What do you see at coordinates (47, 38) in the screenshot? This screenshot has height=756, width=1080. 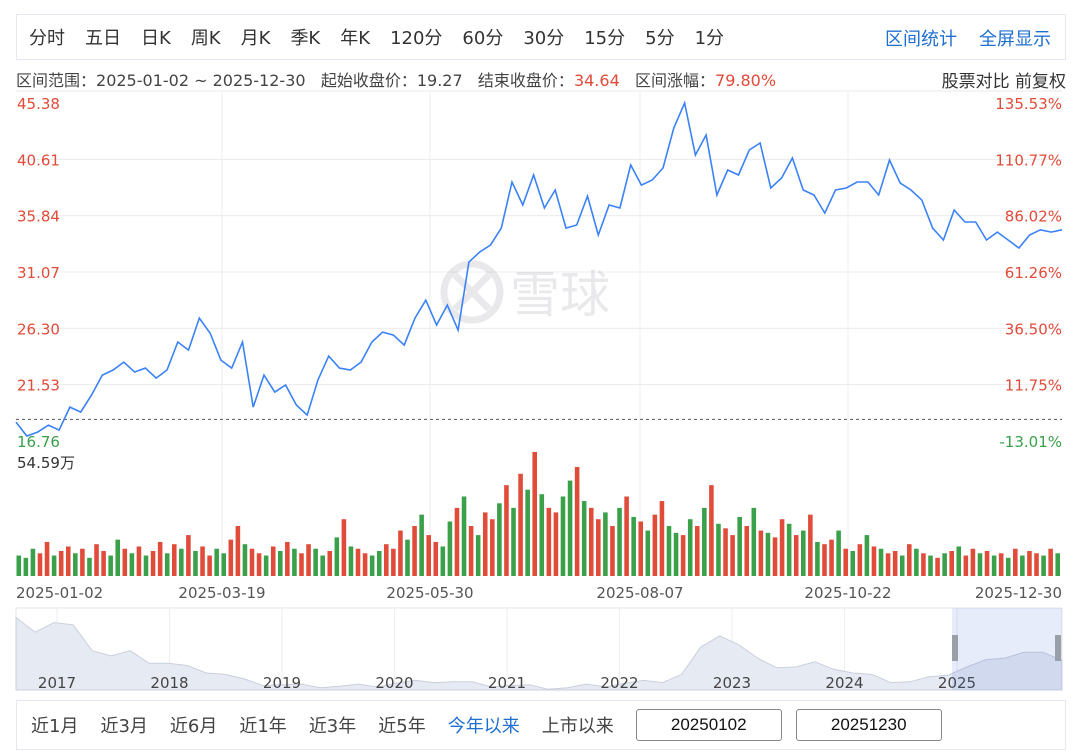 I see `period-tab: 分时` at bounding box center [47, 38].